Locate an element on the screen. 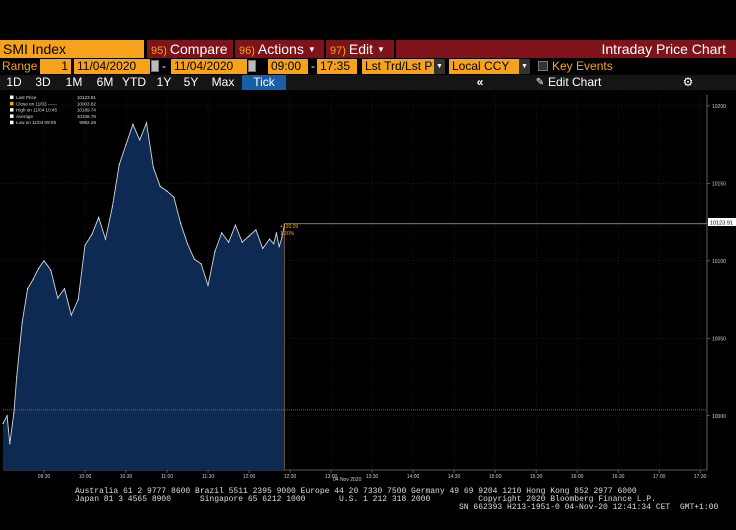 This screenshot has width=736, height=530. x-tick-label: 11:30 is located at coordinates (208, 477).